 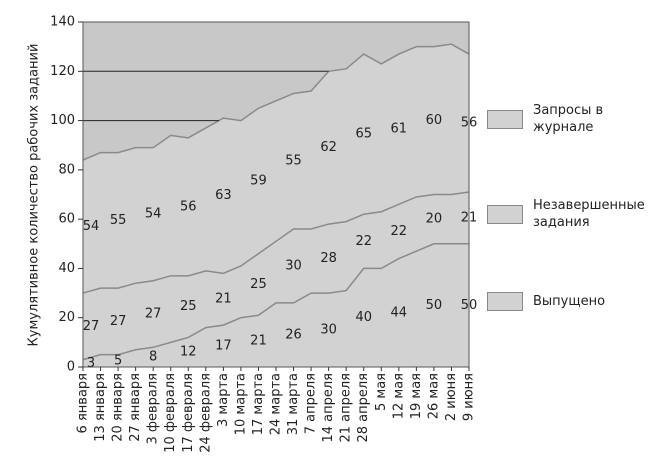 What do you see at coordinates (118, 360) in the screenshot?
I see `data-label: 5` at bounding box center [118, 360].